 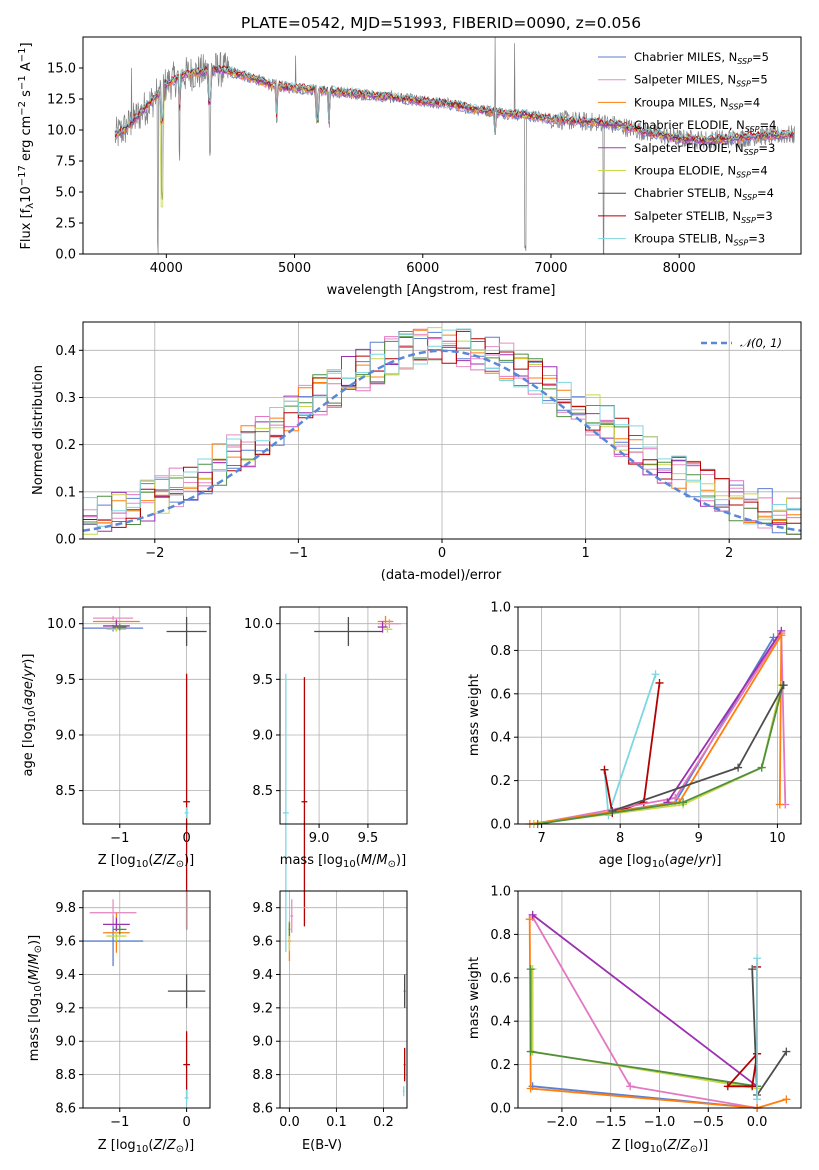 I want to click on mass-vs-ebv-panel-ytick-label: 9.0, so click(x=262, y=1042).